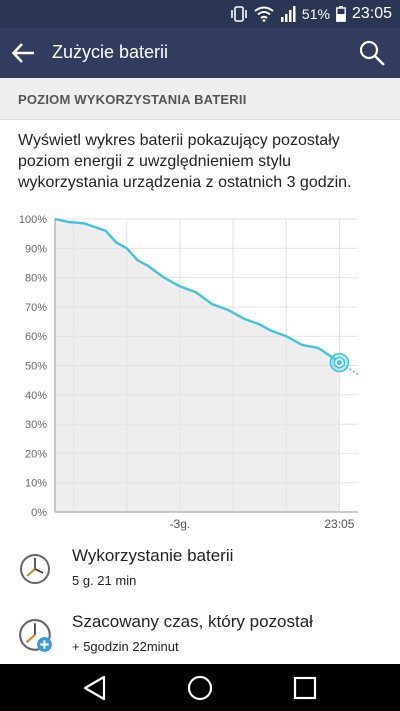  I want to click on section-header: POZIOM WYKORZYSTANIA BATERII, so click(200, 99).